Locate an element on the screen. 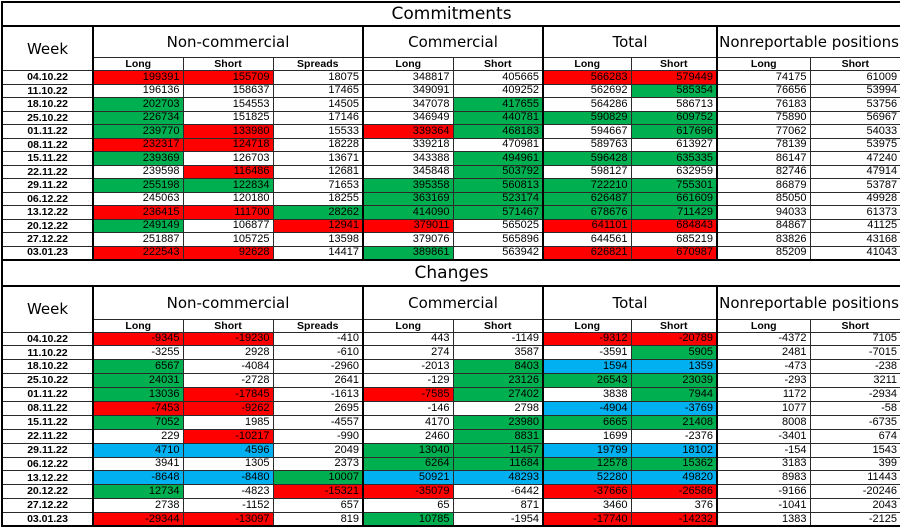 This screenshot has width=900, height=531. value-cell: 409252 is located at coordinates (498, 90).